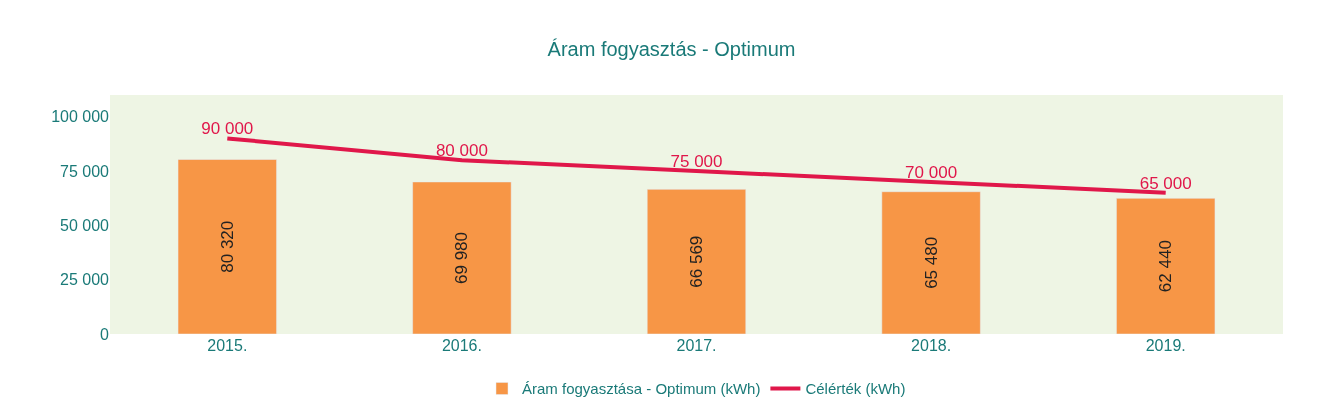 This screenshot has height=417, width=1343. What do you see at coordinates (461, 150) in the screenshot?
I see `data-label: 80 000` at bounding box center [461, 150].